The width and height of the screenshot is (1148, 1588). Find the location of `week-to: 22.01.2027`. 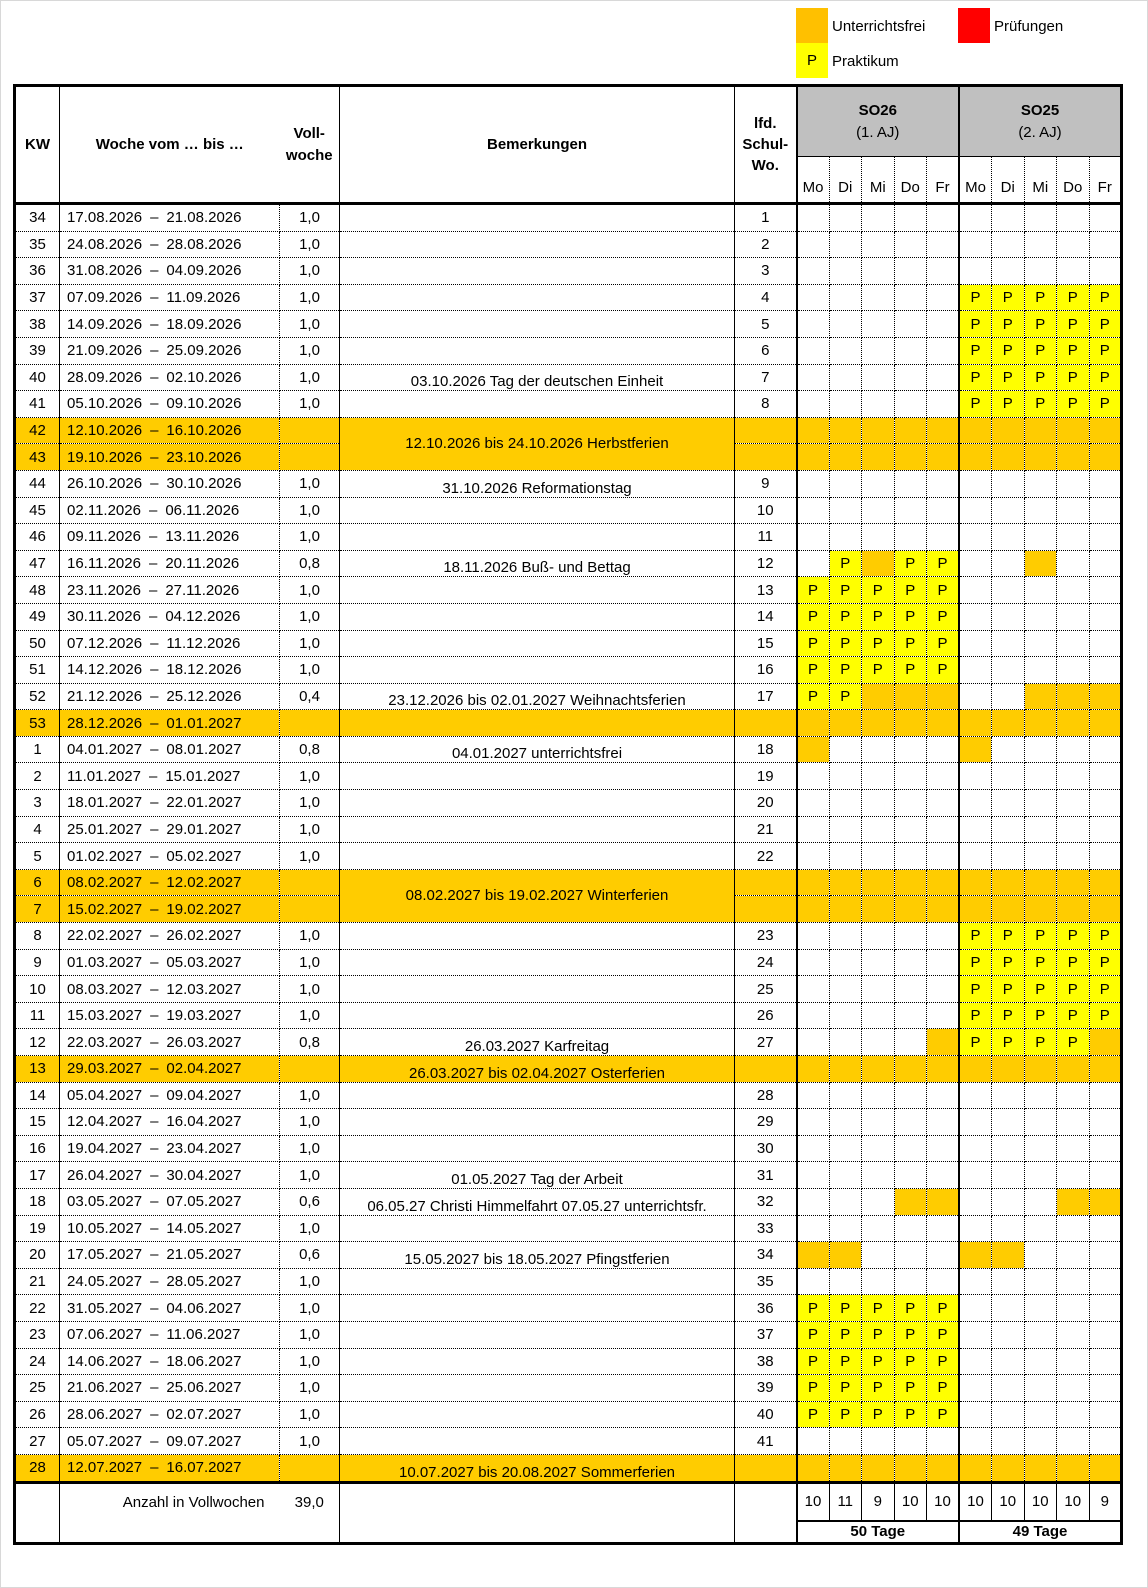

week-to: 22.01.2027 is located at coordinates (204, 803).